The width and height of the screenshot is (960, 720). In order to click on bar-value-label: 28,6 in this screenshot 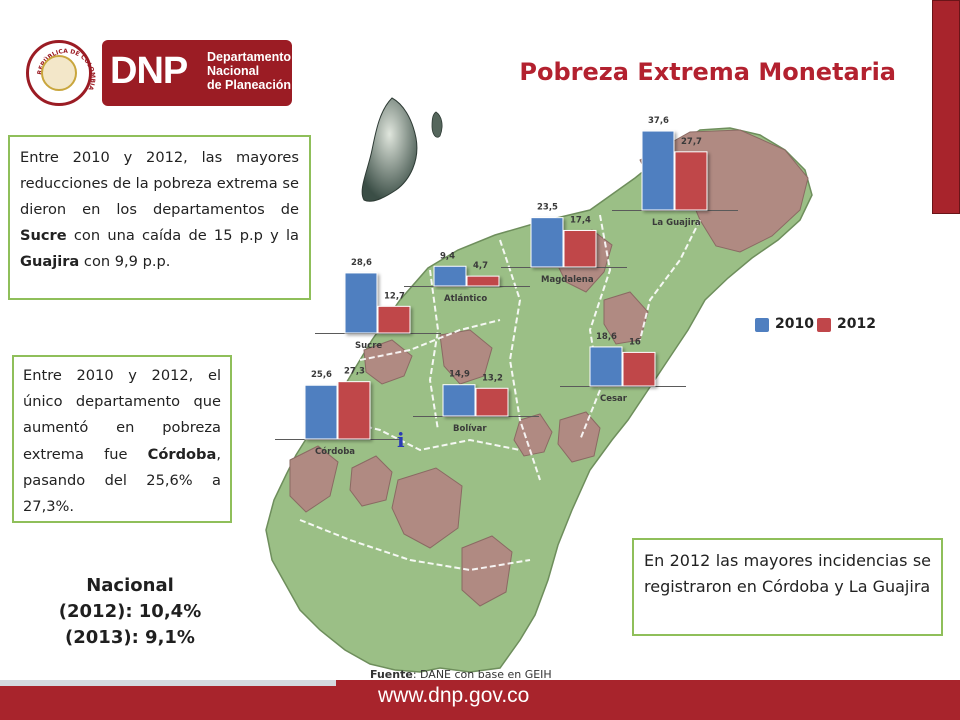, I will do `click(361, 263)`.